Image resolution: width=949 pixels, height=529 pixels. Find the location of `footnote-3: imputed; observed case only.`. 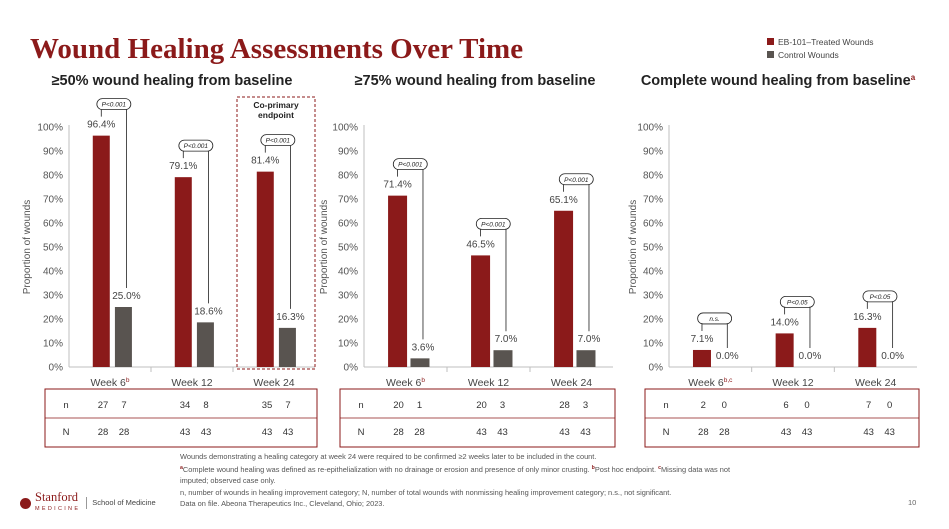

footnote-3: imputed; observed case only. is located at coordinates (228, 481).